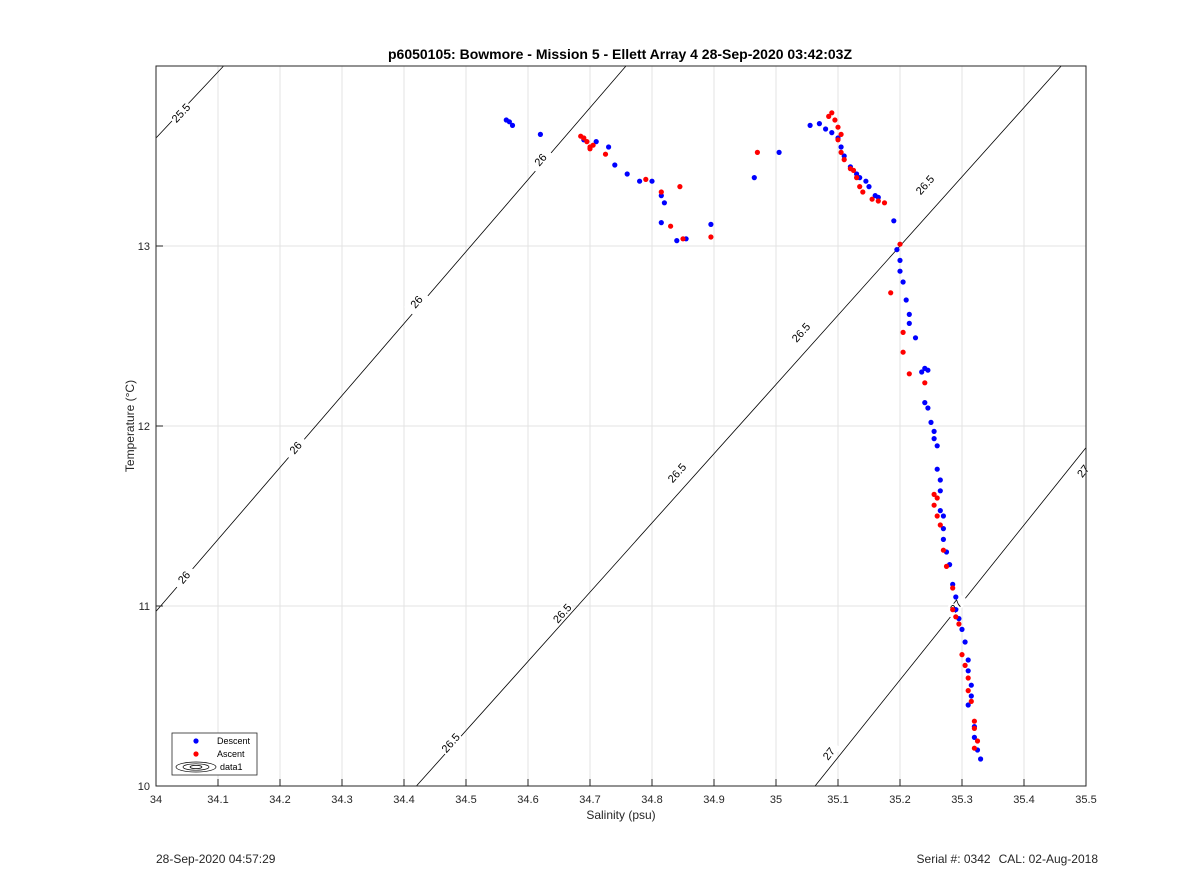 This screenshot has width=1200, height=885. I want to click on legend-ascent-label: Ascent, so click(231, 754).